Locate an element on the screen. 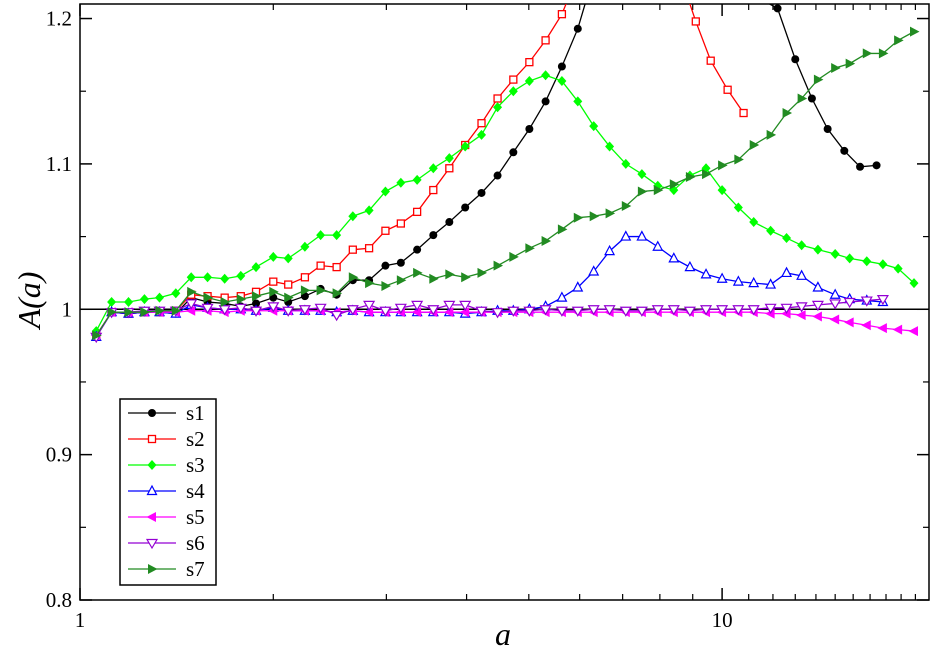 The height and width of the screenshot is (650, 932). legend-marker-s4 is located at coordinates (152, 490).